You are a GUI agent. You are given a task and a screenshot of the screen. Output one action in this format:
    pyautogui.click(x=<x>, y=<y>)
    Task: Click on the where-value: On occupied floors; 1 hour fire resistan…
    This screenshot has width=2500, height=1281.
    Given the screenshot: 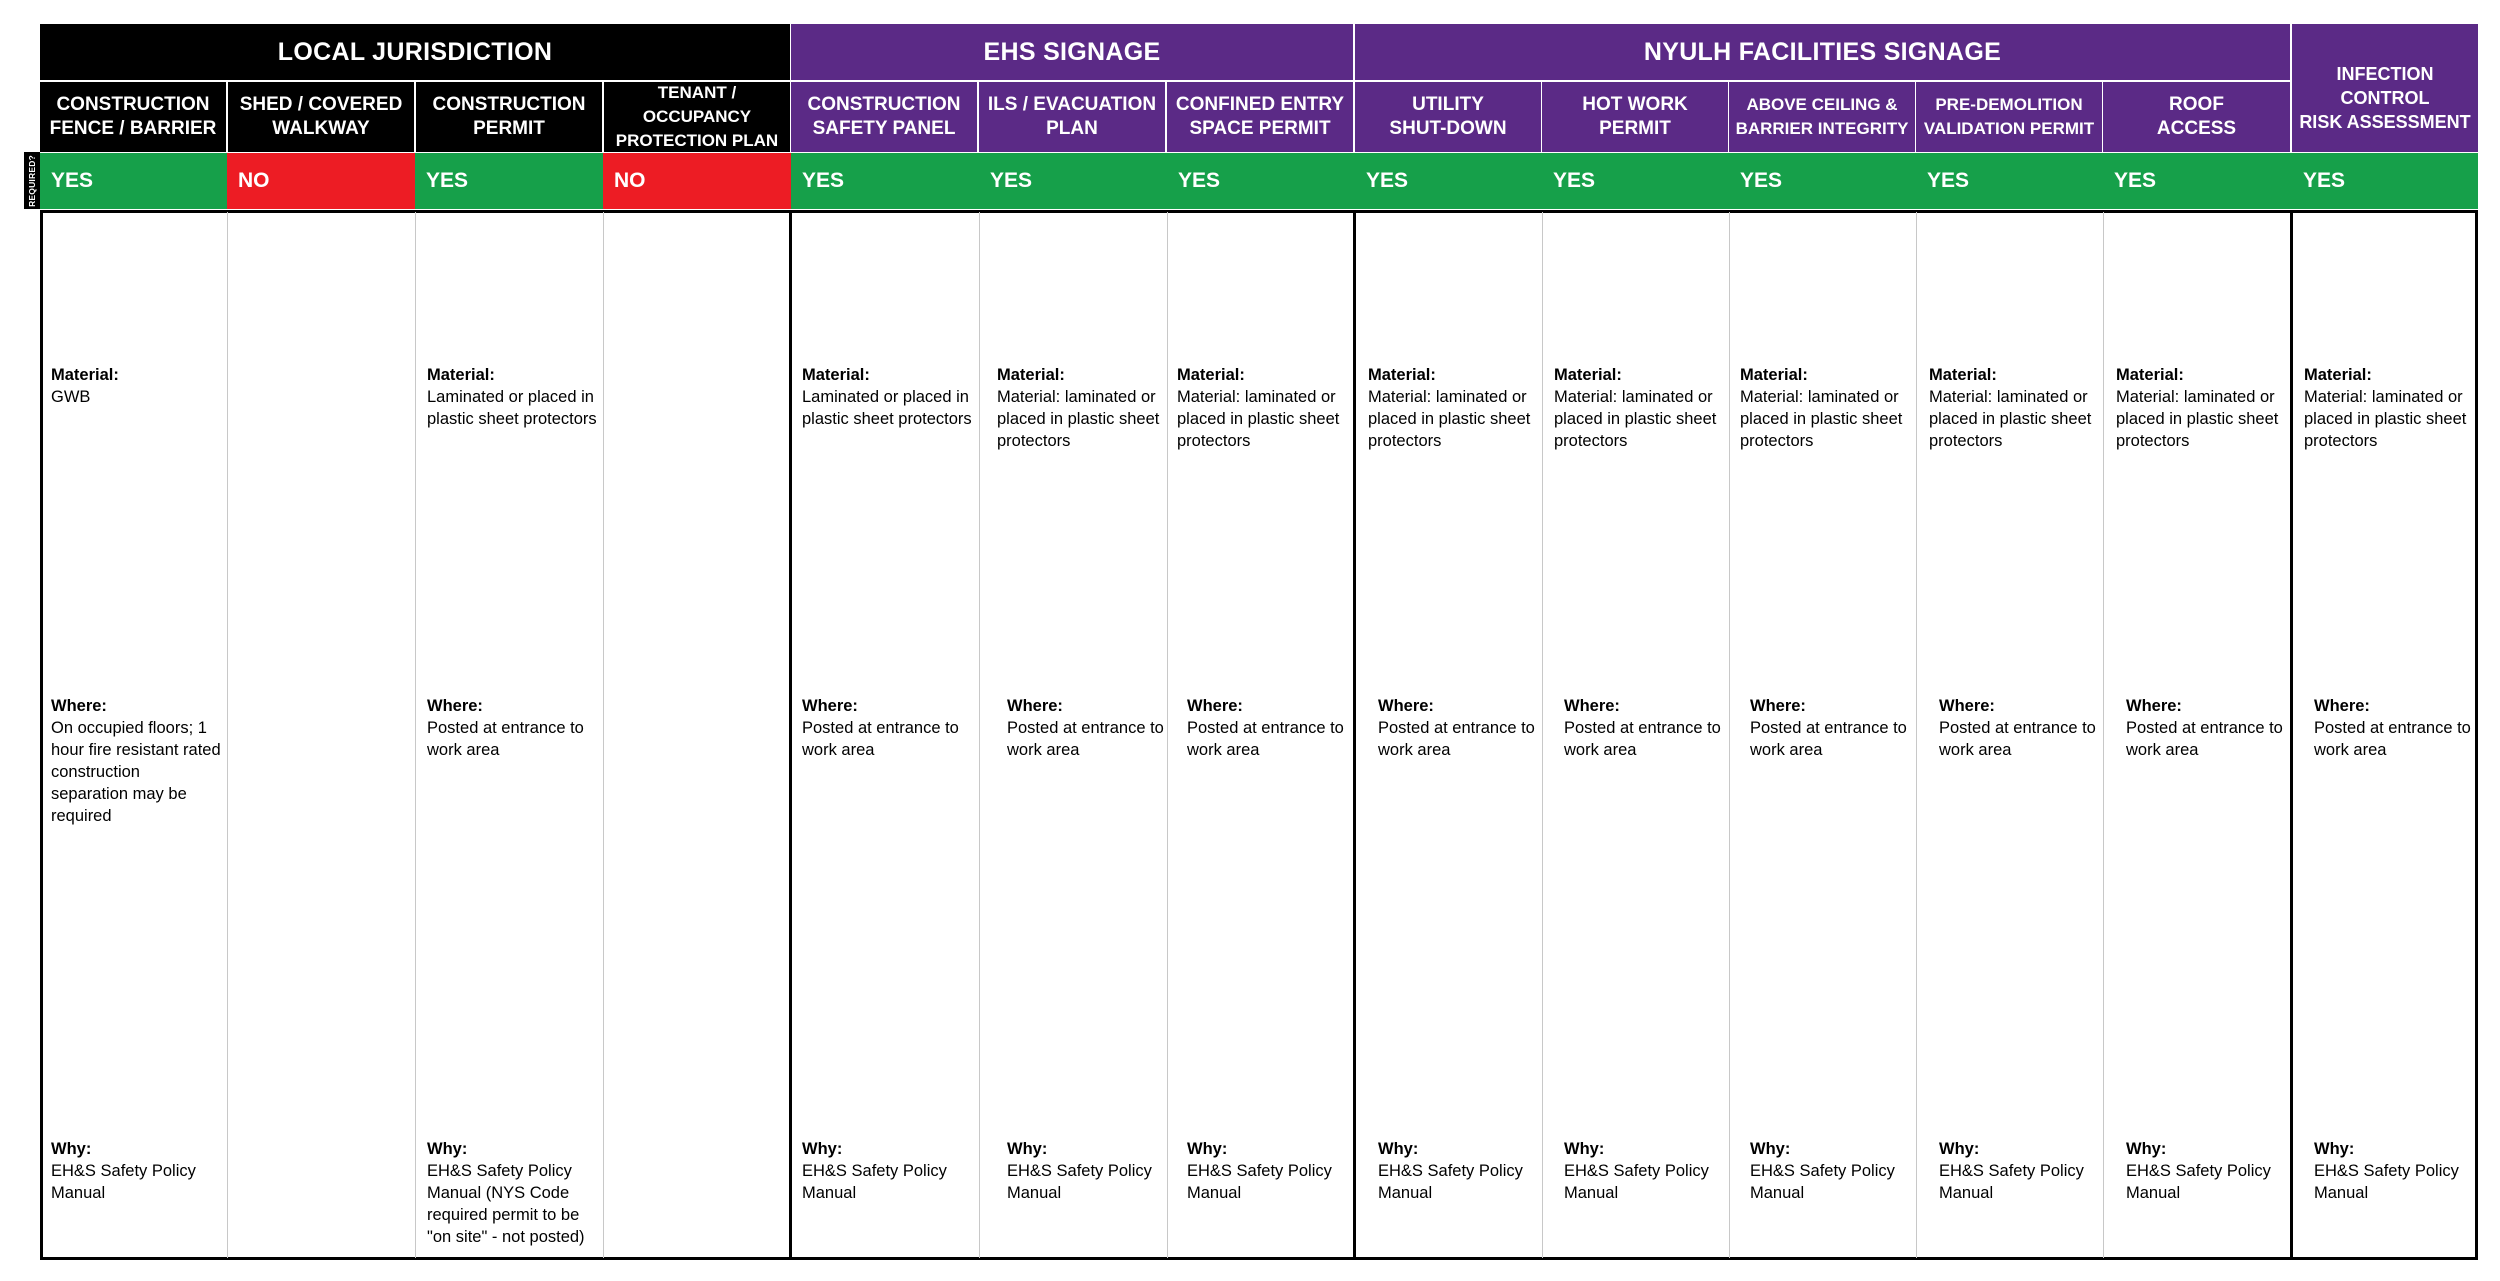 What is the action you would take?
    pyautogui.click(x=136, y=772)
    